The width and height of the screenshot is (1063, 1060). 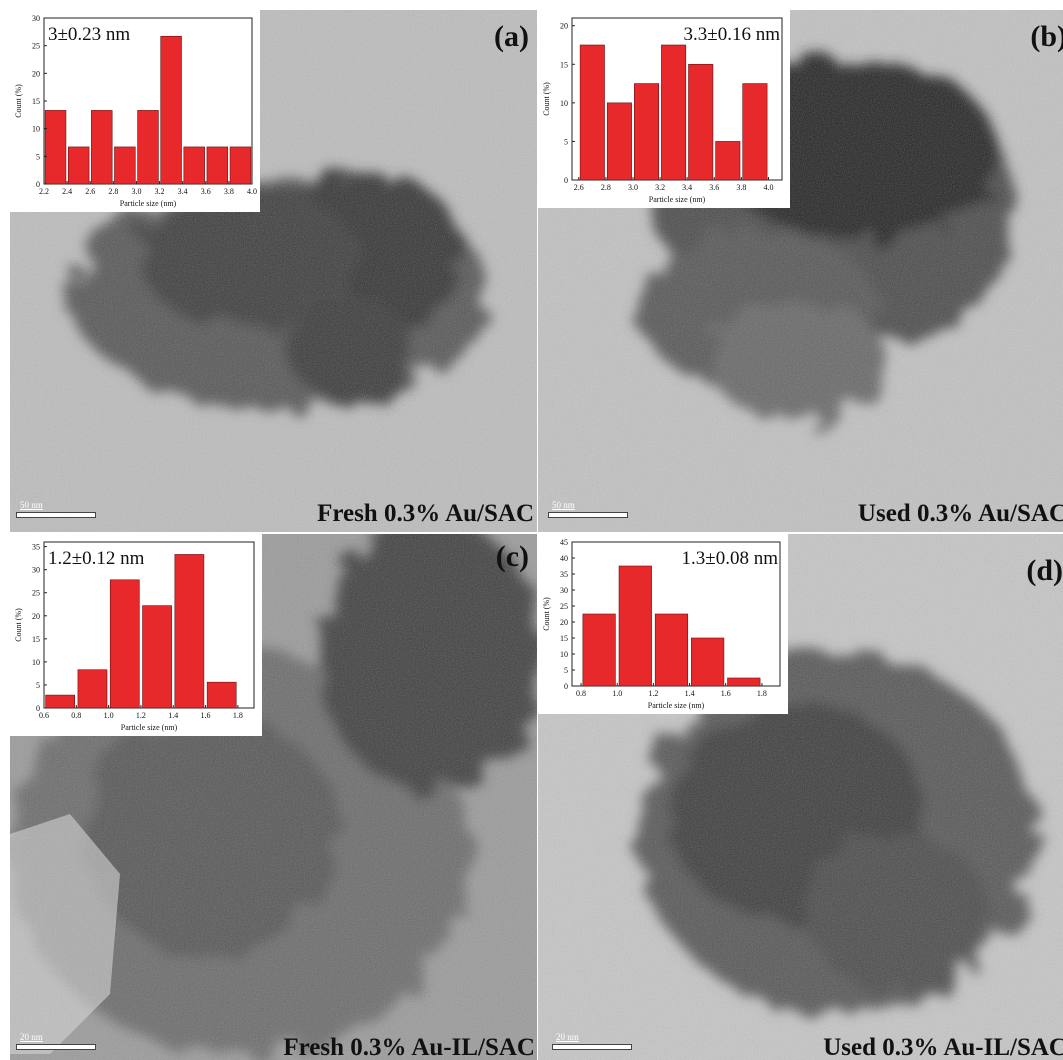 What do you see at coordinates (687, 187) in the screenshot?
I see `x-tick-label: 3.4` at bounding box center [687, 187].